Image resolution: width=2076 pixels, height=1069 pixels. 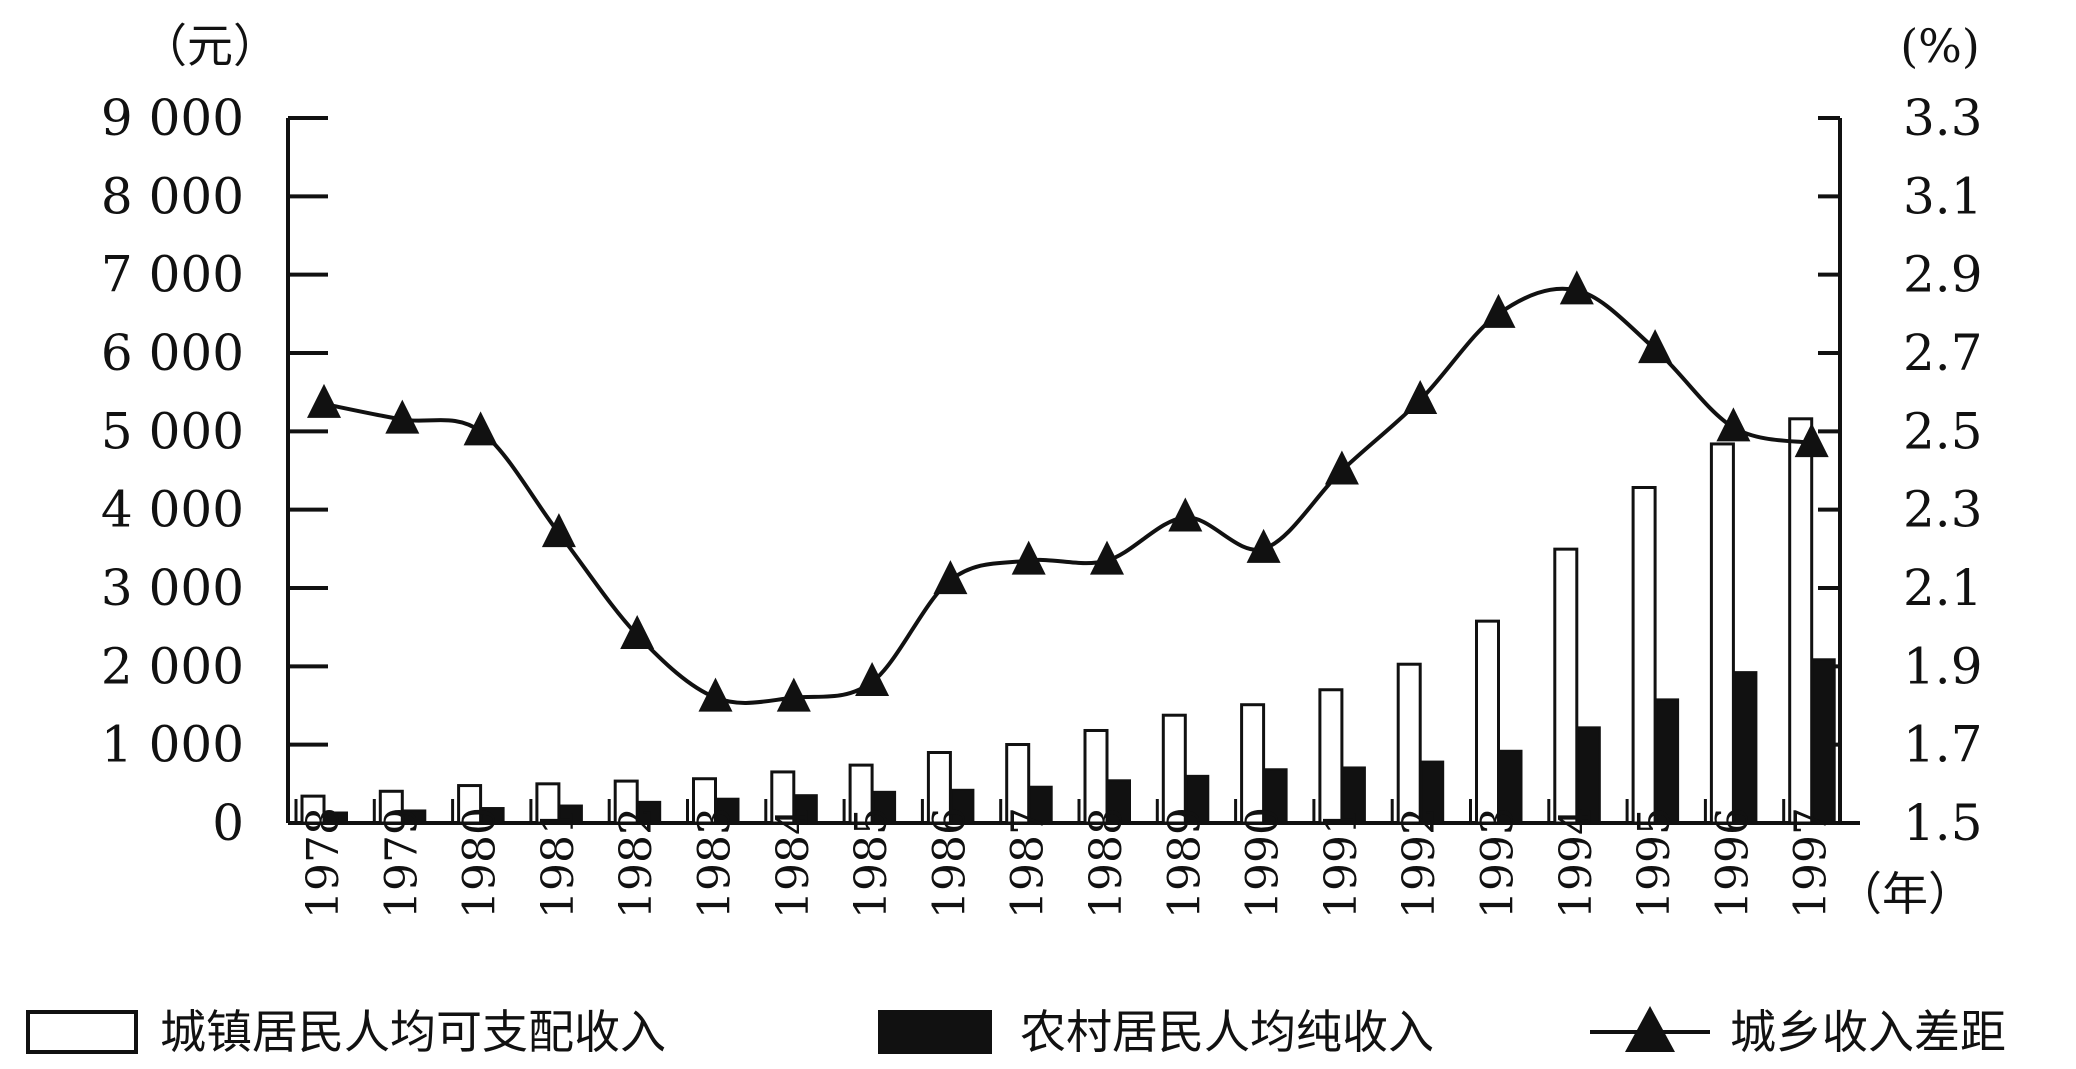 I want to click on year-label: 1992, so click(x=1419, y=863).